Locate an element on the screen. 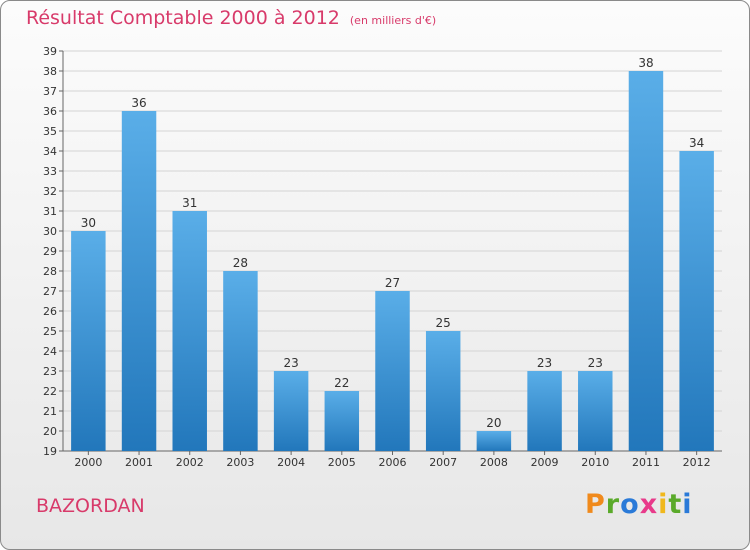  y-tick-label: 26 is located at coordinates (50, 311).